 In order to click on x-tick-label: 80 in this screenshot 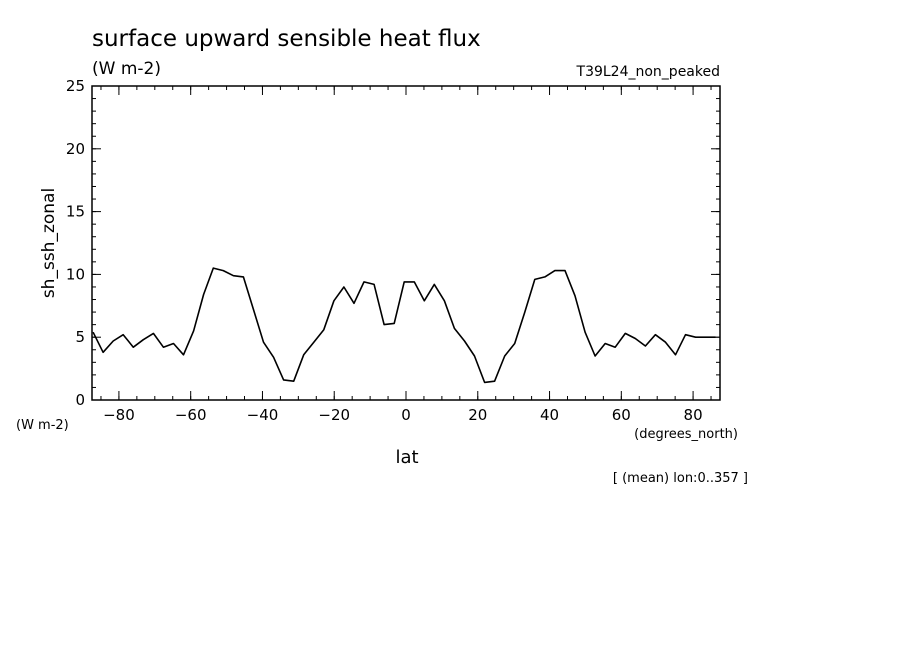, I will do `click(693, 415)`.